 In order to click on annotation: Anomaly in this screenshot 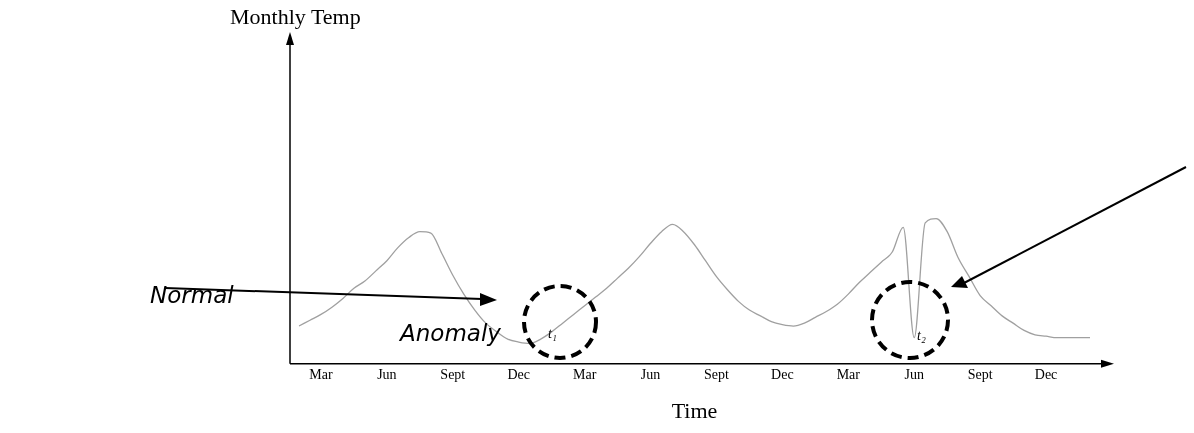, I will do `click(450, 332)`.